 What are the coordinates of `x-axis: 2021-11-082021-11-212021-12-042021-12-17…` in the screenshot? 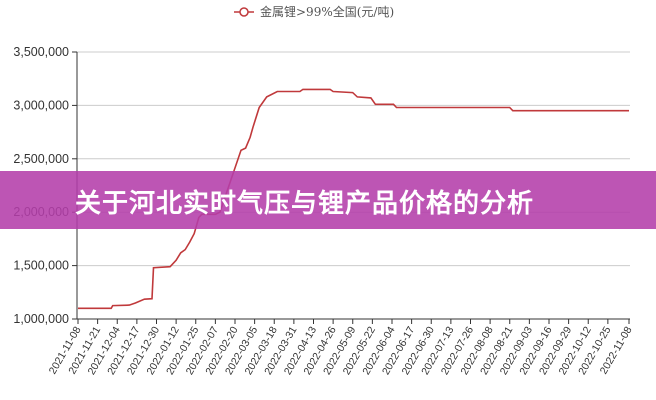 It's located at (341, 347).